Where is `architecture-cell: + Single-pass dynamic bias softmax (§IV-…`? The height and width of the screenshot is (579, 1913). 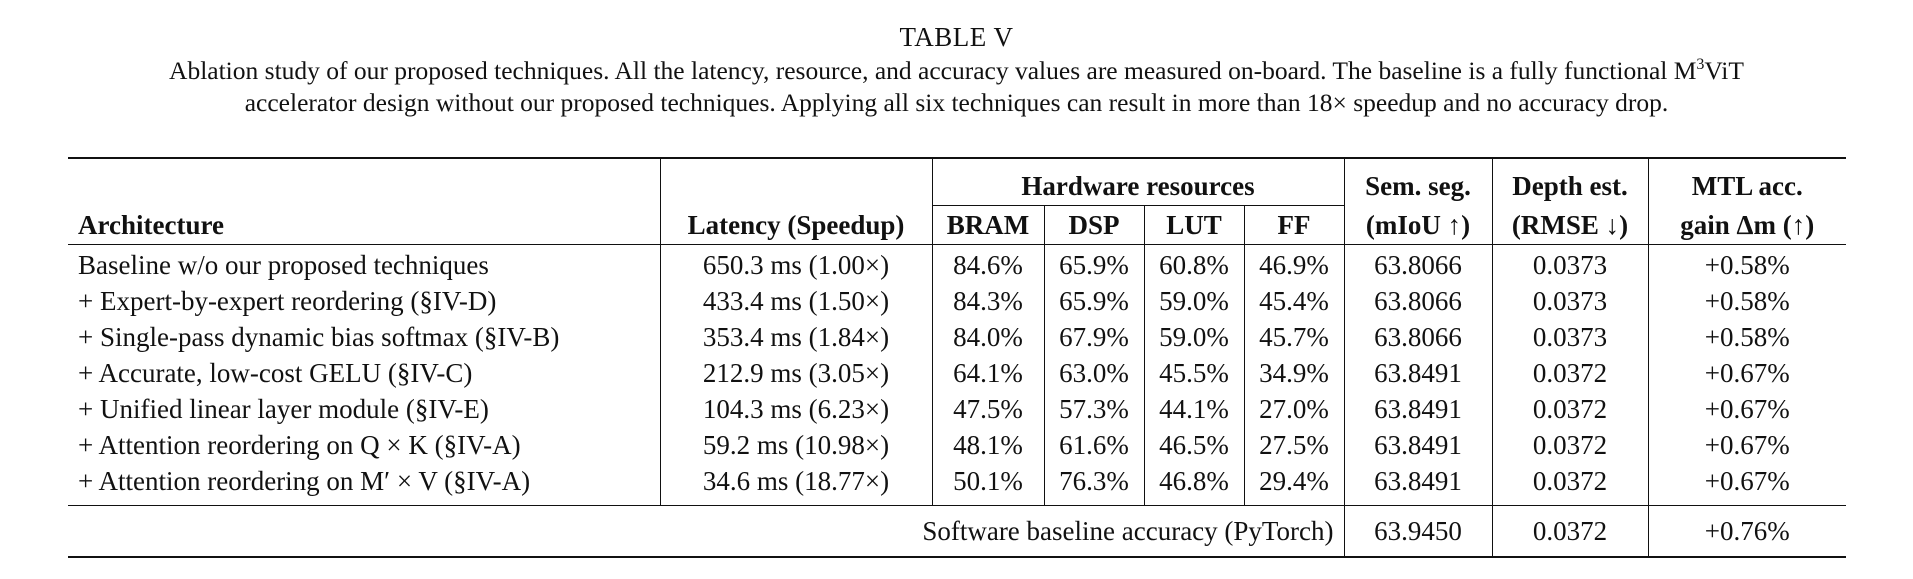 architecture-cell: + Single-pass dynamic bias softmax (§IV-… is located at coordinates (319, 337).